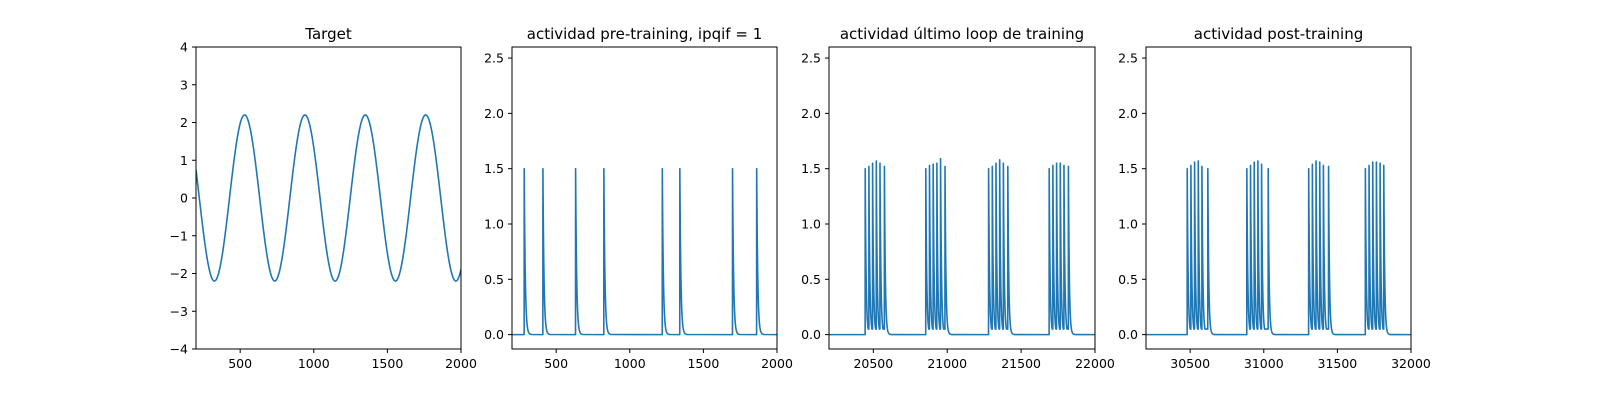  What do you see at coordinates (1338, 363) in the screenshot?
I see `x-tick-label: 31500` at bounding box center [1338, 363].